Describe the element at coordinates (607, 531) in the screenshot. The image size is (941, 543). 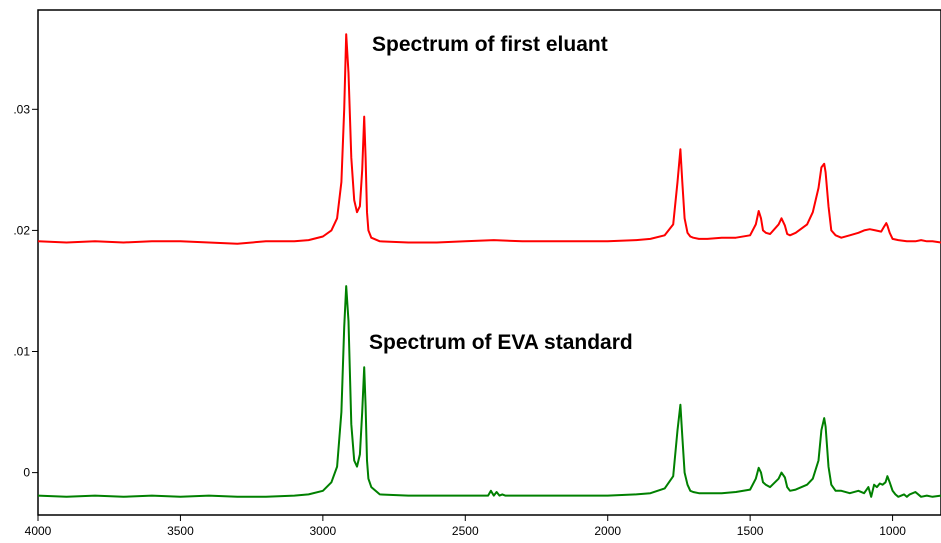
I see `x-tick-label: 2000` at that location.